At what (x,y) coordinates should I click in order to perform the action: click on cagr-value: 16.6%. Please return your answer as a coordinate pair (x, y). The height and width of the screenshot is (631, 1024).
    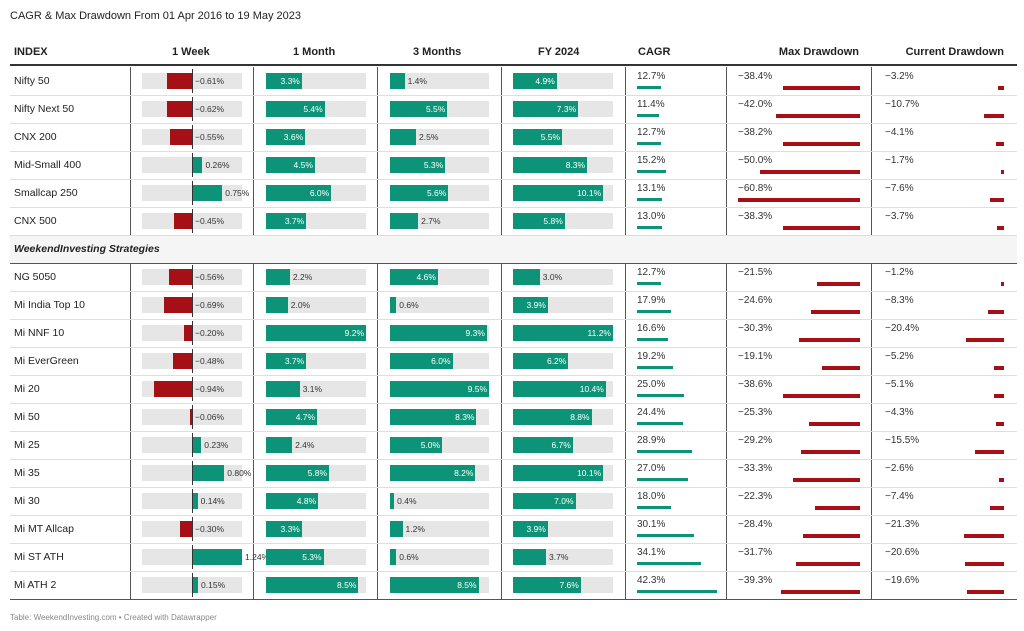
    Looking at the image, I should click on (651, 328).